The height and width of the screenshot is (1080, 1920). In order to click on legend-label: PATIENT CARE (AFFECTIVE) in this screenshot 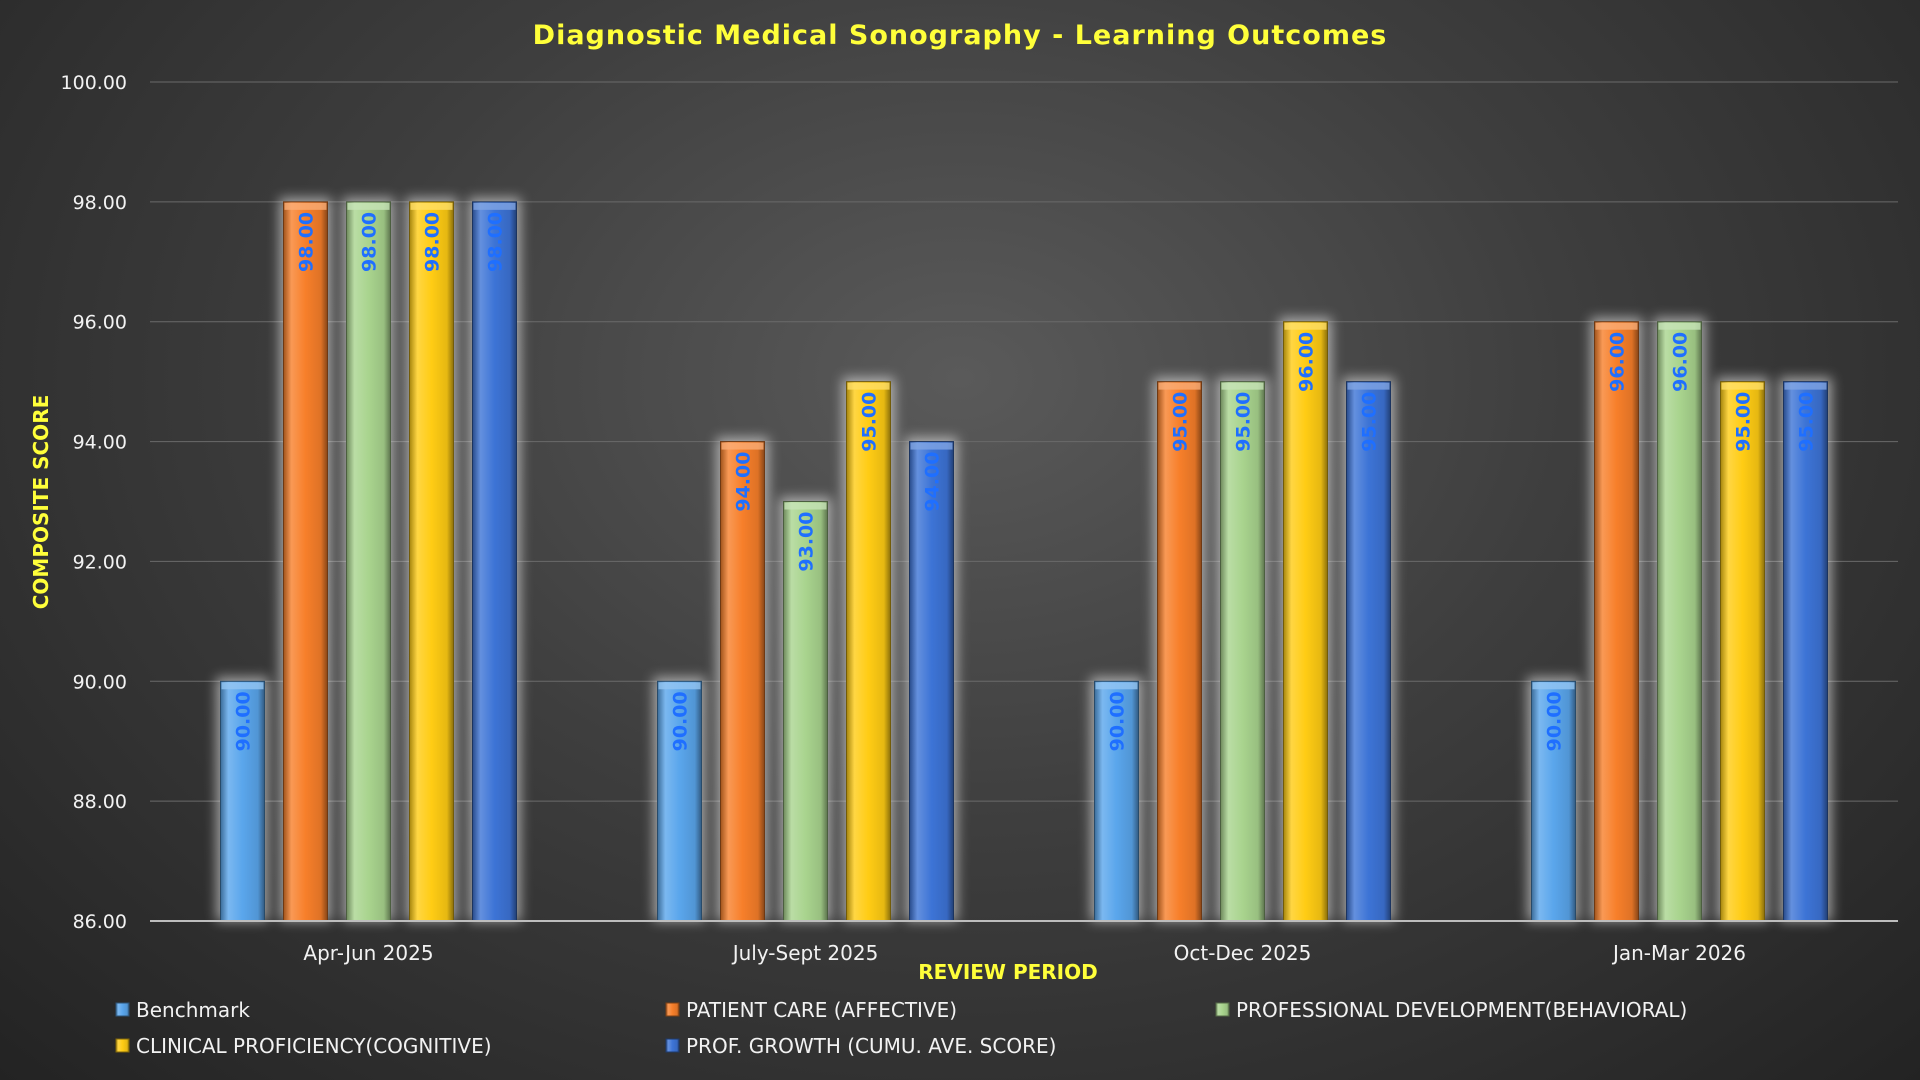, I will do `click(821, 1010)`.